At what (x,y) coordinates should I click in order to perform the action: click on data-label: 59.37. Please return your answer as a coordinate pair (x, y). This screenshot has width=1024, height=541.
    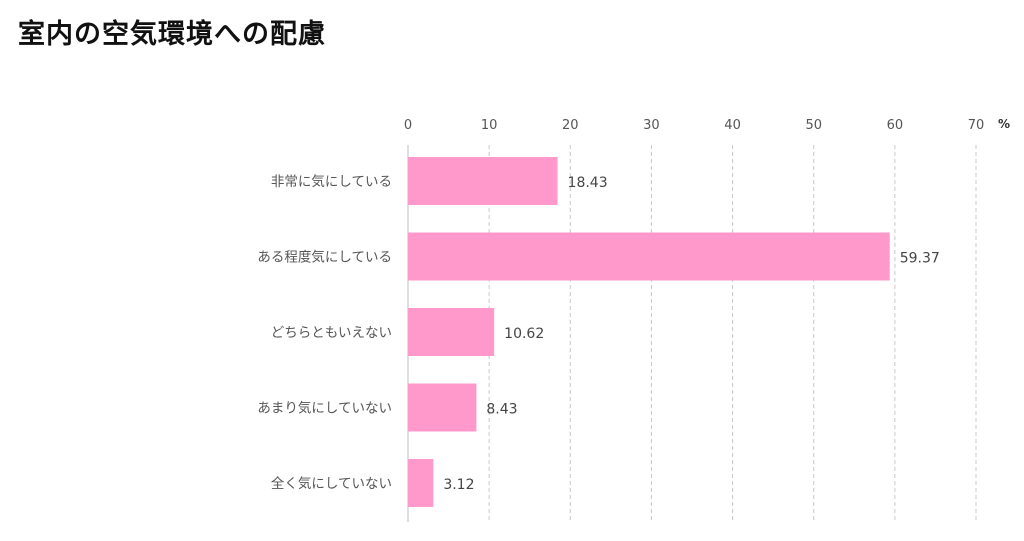
    Looking at the image, I should click on (920, 259).